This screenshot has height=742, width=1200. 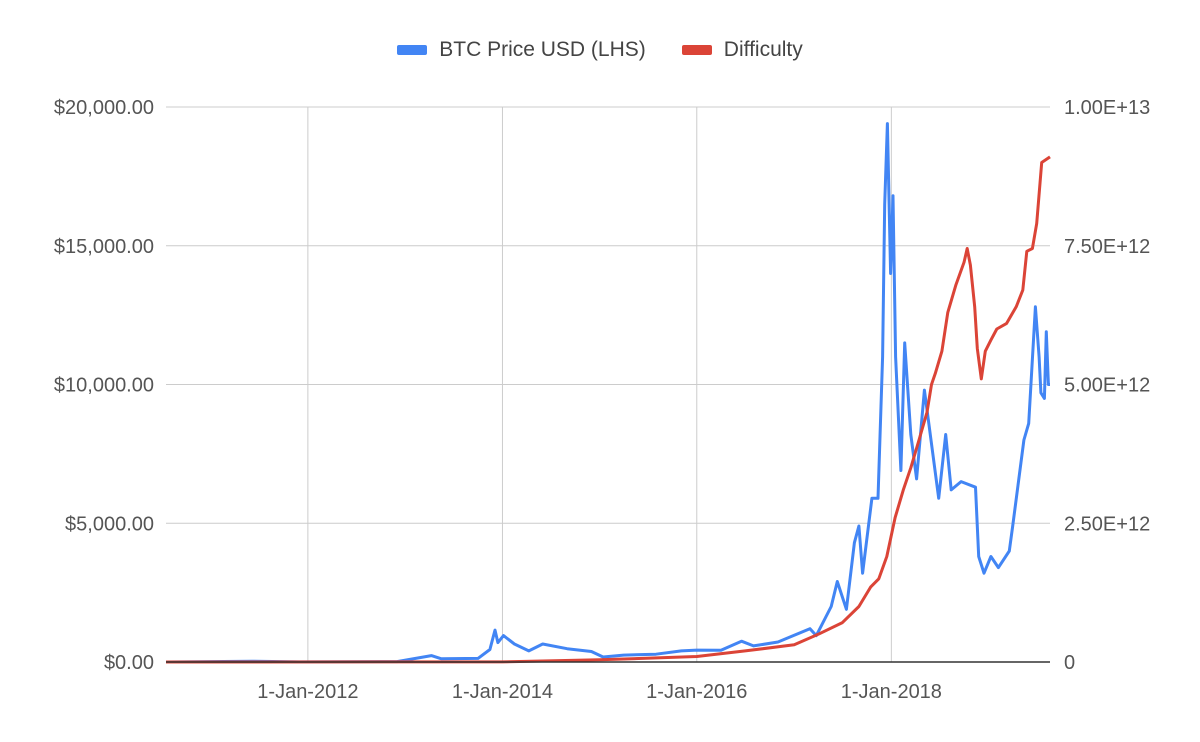 I want to click on left-tick-label: $15,000.00, so click(x=104, y=247).